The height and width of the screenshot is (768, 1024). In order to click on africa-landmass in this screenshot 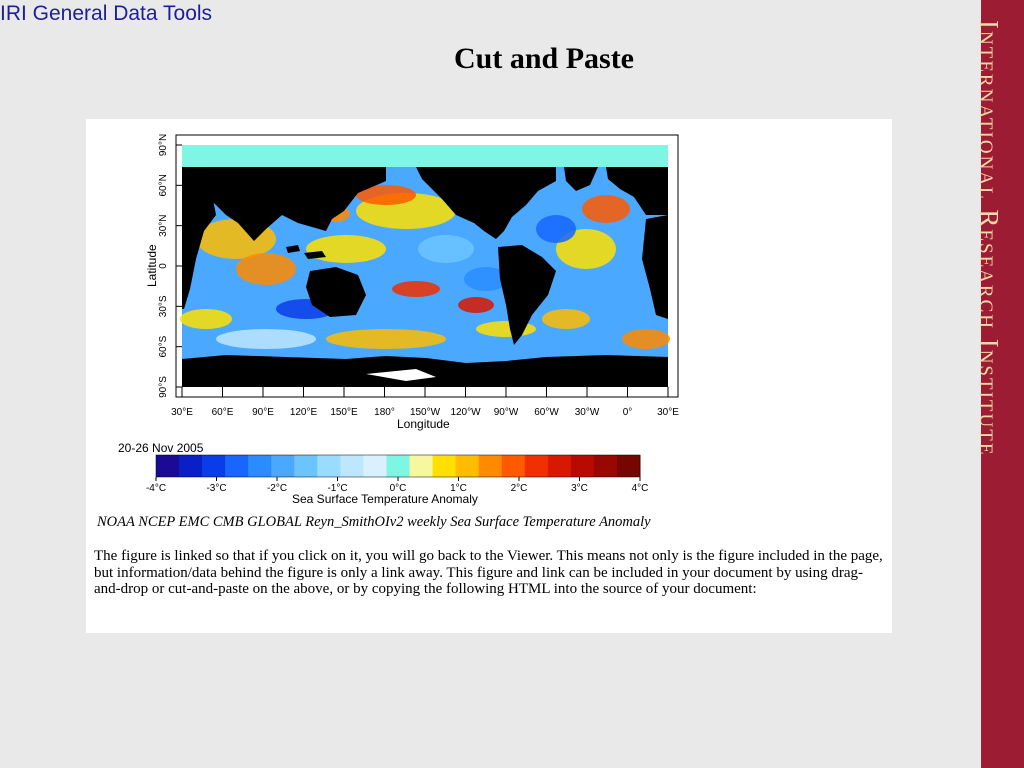, I will do `click(199, 244)`.